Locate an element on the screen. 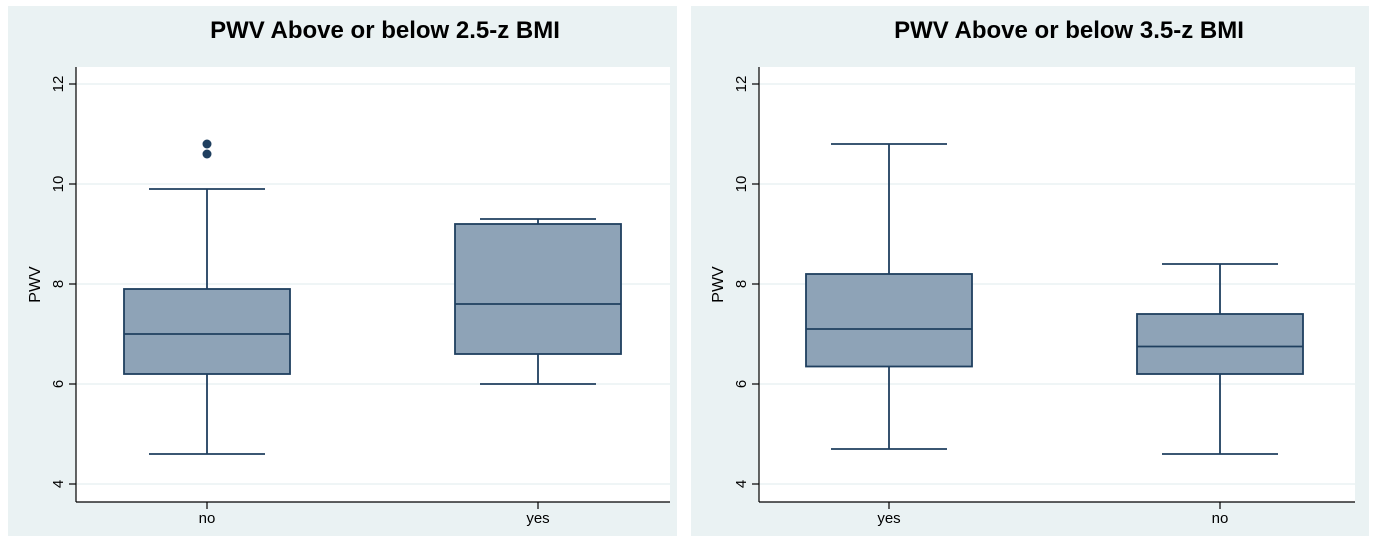  chart-title: PWV Above or below 3.5-z BMI is located at coordinates (1069, 30).